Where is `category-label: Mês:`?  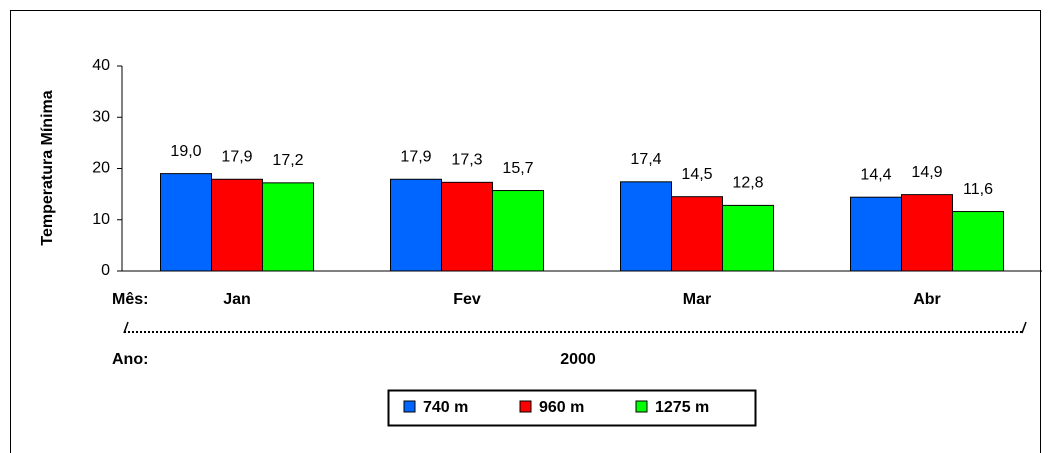 category-label: Mês: is located at coordinates (130, 299).